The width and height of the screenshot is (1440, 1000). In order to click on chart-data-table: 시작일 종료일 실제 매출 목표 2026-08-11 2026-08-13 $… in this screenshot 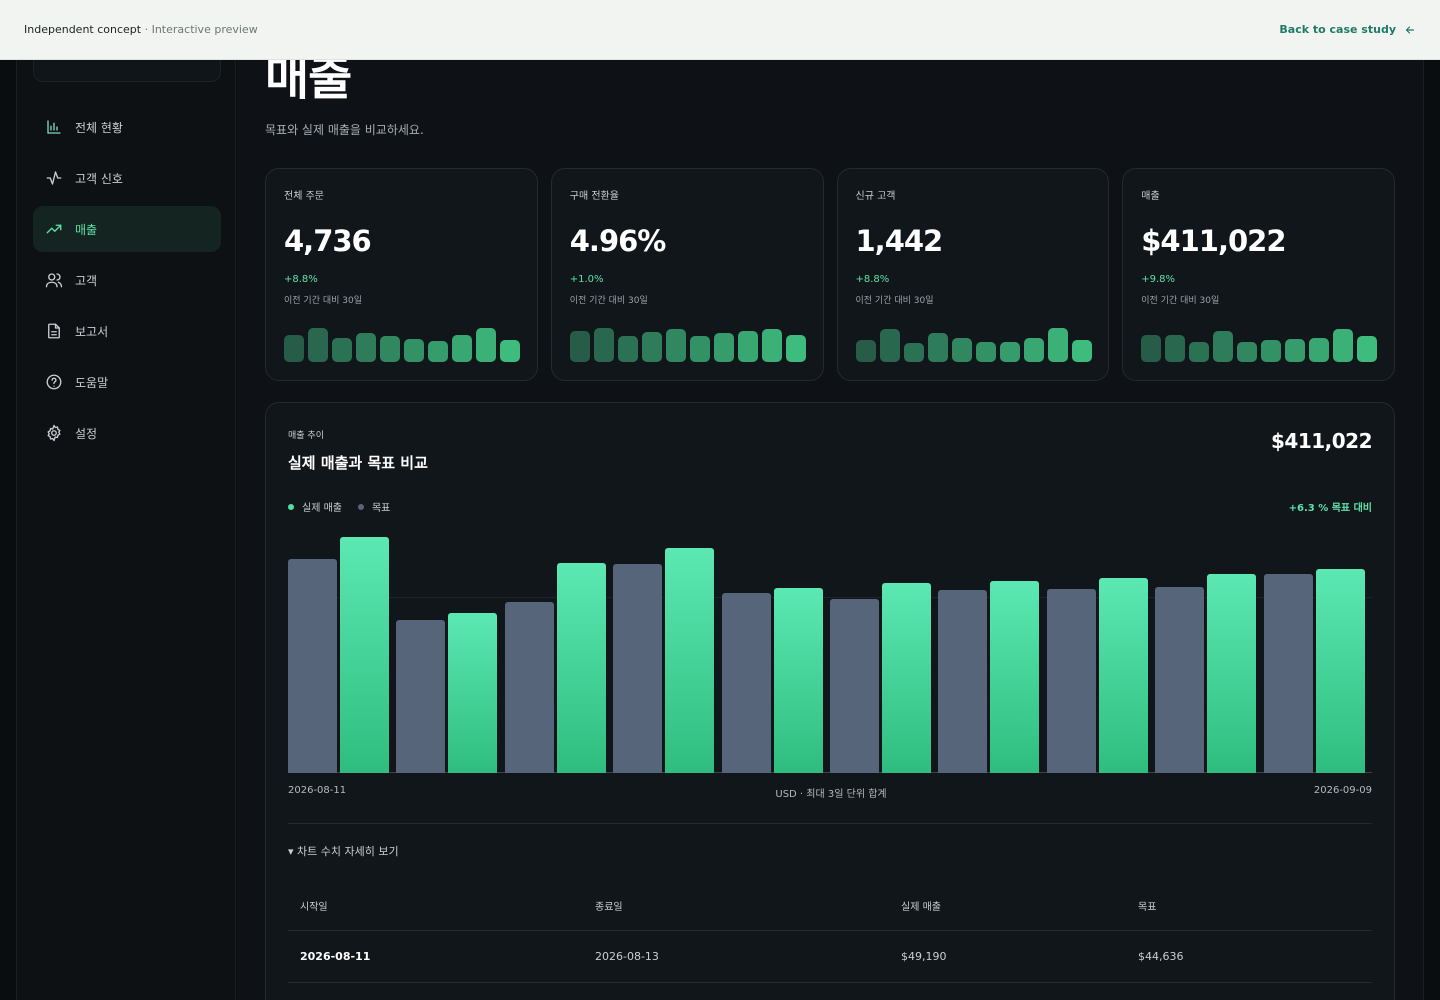, I will do `click(830, 932)`.